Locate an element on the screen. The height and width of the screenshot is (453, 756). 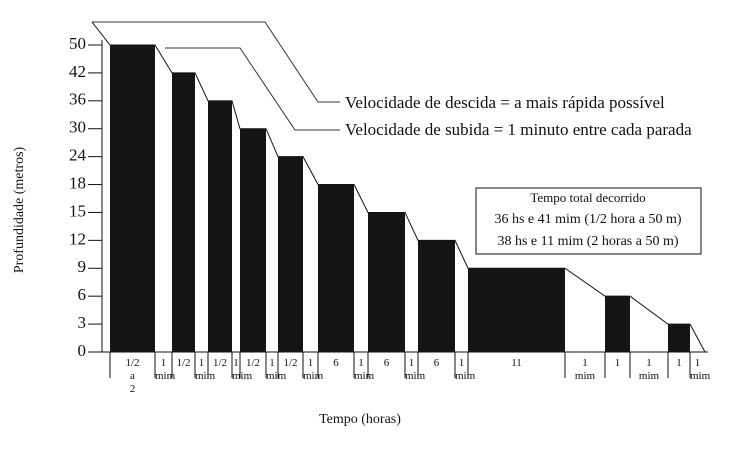
x-tick-label: 1/2 a 2 is located at coordinates (132, 376).